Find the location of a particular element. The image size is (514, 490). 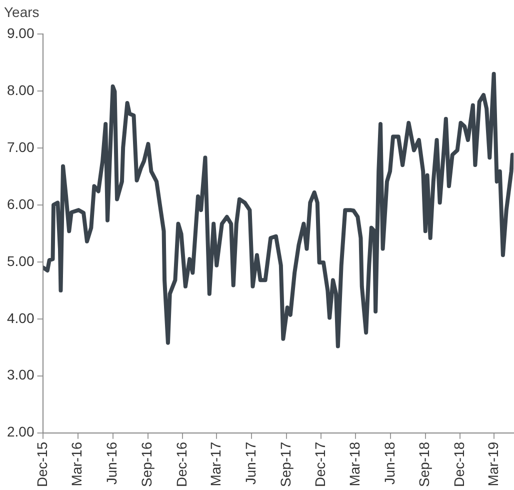

y-tick-label: 4.00 is located at coordinates (20, 318).